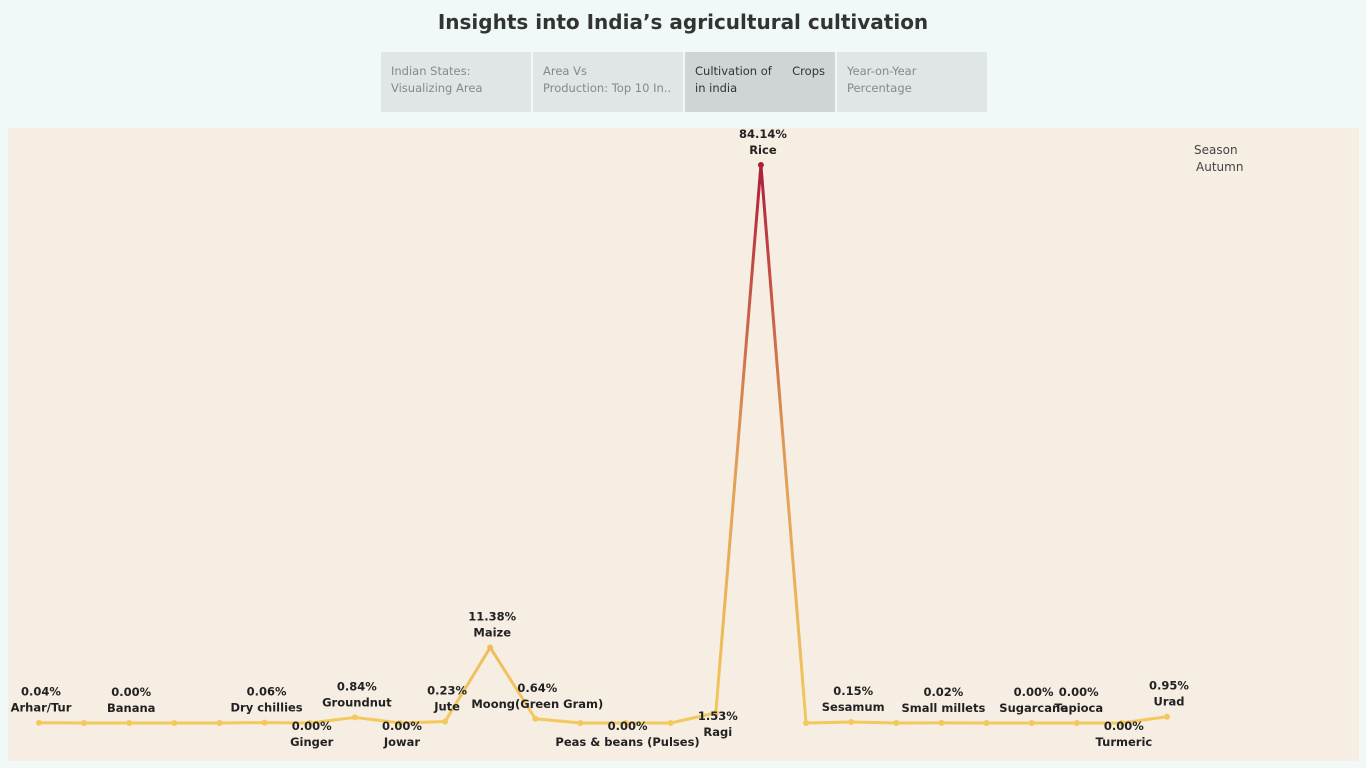  What do you see at coordinates (1033, 708) in the screenshot?
I see `data-category-label: Sugarcane` at bounding box center [1033, 708].